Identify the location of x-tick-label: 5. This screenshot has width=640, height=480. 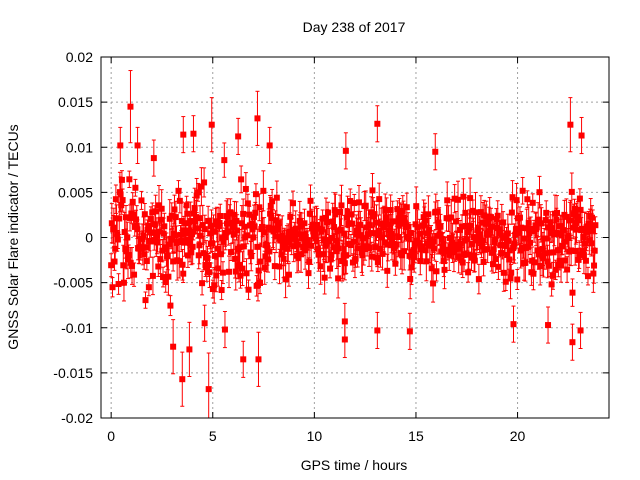
(213, 436).